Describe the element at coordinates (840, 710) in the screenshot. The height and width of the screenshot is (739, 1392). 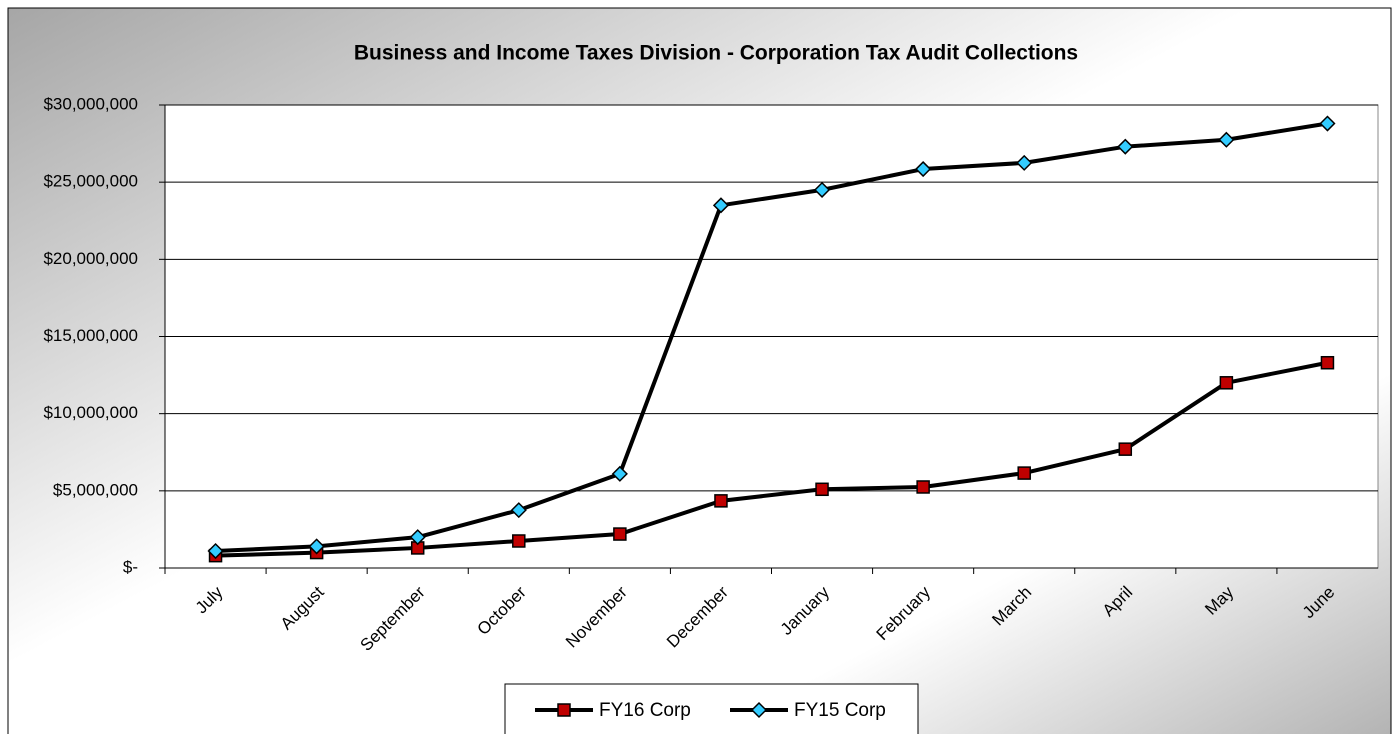
I see `legend-label: FY15 Corp` at that location.